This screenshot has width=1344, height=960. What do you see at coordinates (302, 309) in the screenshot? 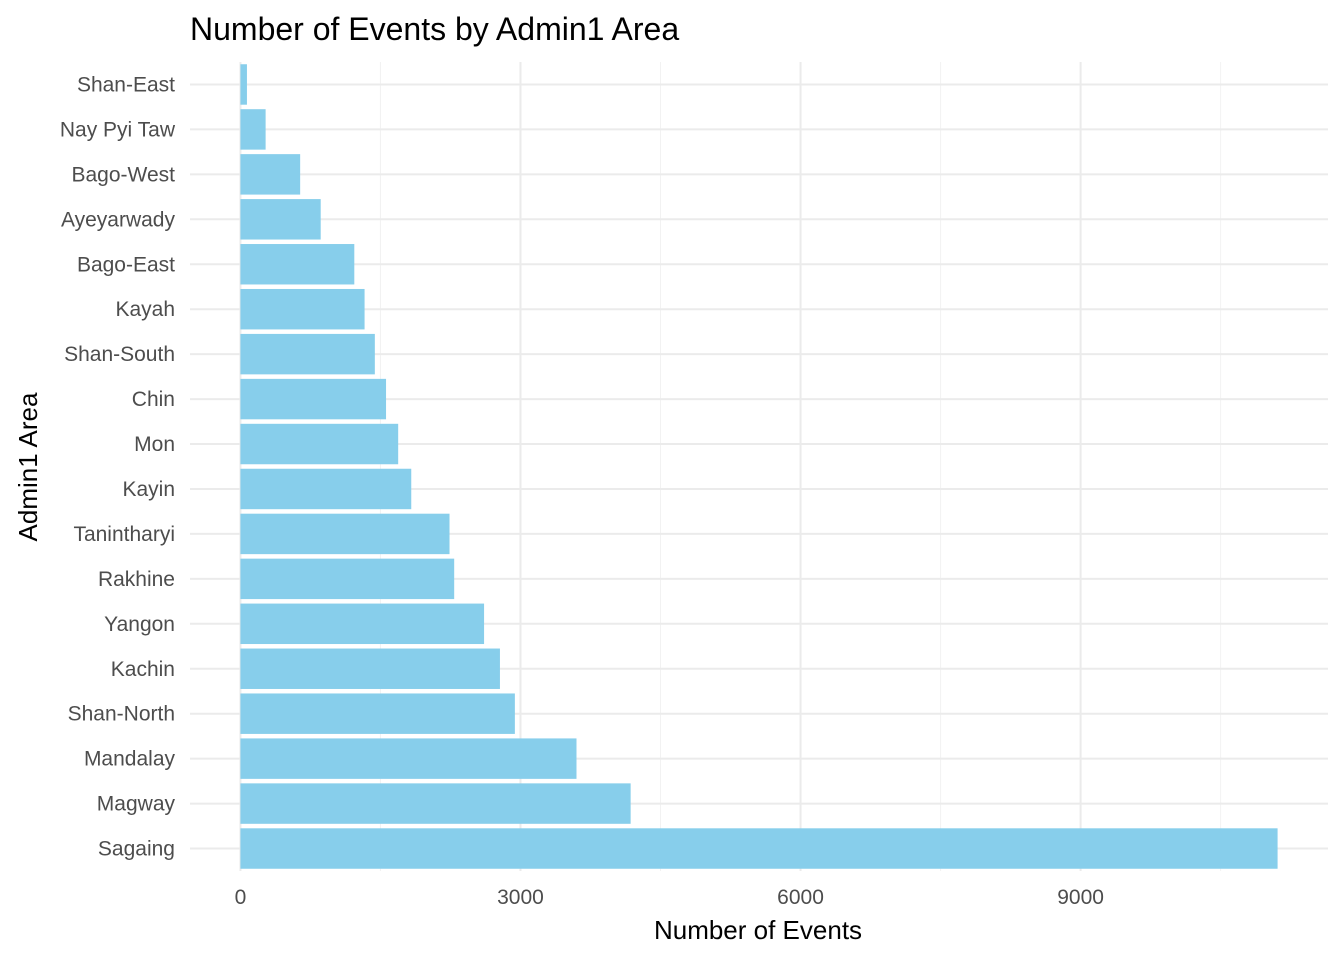
I see `bar-kayah` at bounding box center [302, 309].